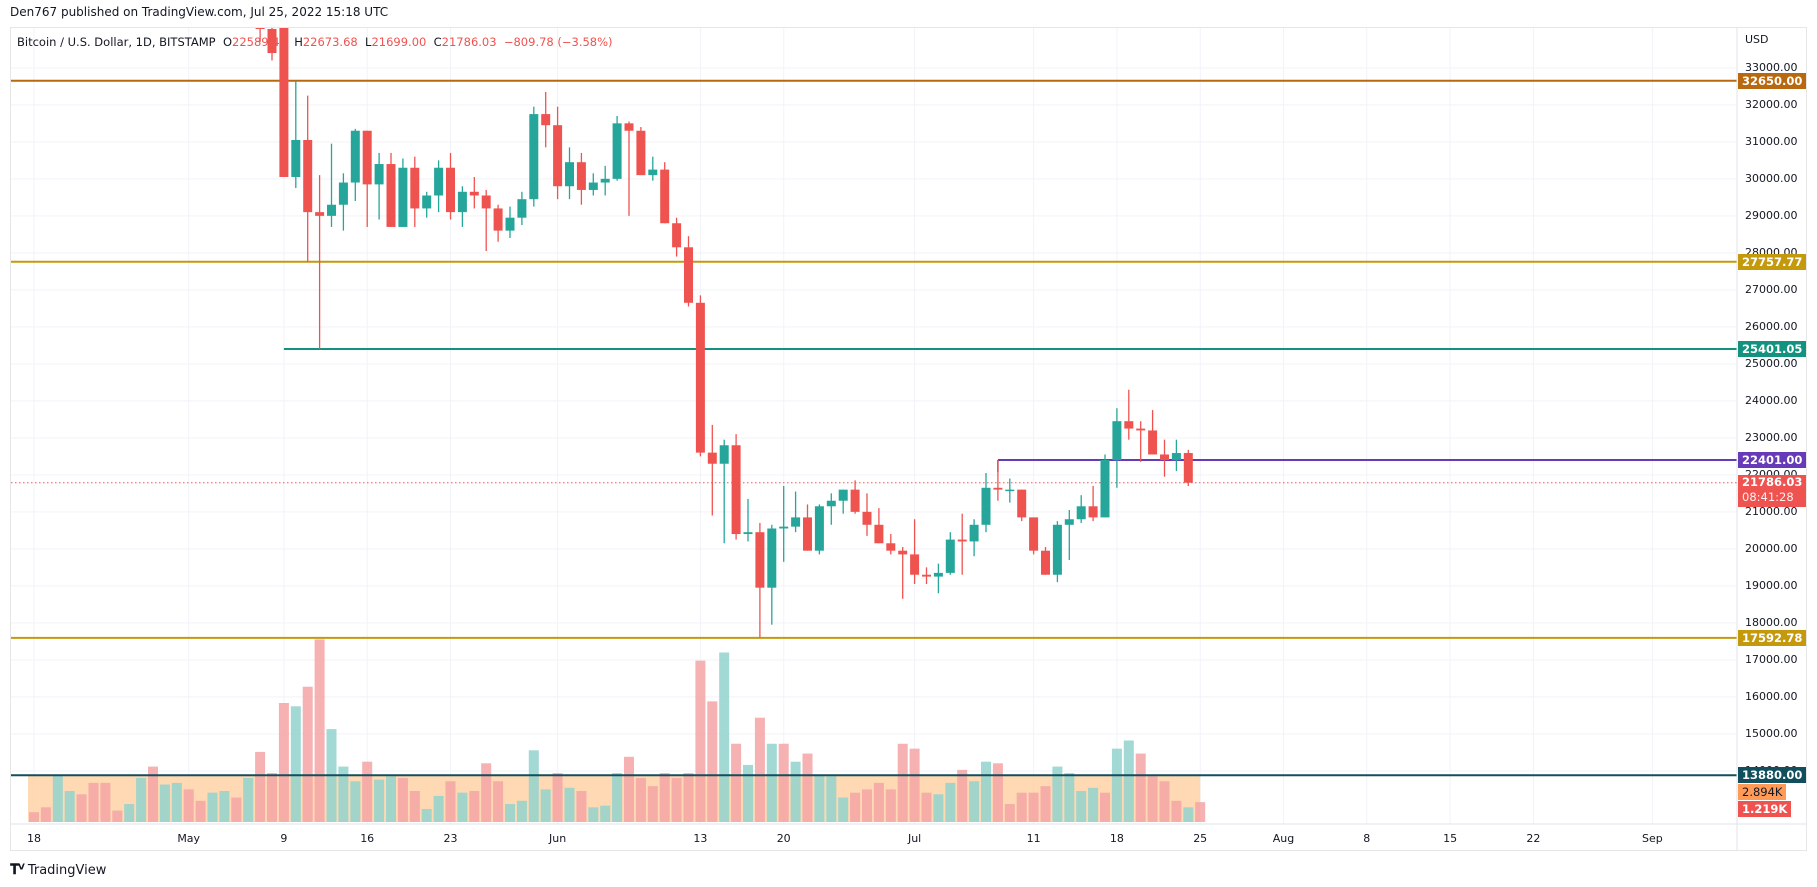 The image size is (1817, 887). Describe the element at coordinates (330, 42) in the screenshot. I see `high-value: 22673.68` at that location.